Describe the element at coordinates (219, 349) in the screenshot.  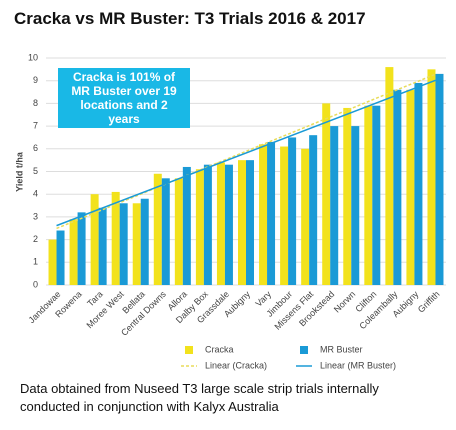
I see `legend-label: Cracka` at that location.